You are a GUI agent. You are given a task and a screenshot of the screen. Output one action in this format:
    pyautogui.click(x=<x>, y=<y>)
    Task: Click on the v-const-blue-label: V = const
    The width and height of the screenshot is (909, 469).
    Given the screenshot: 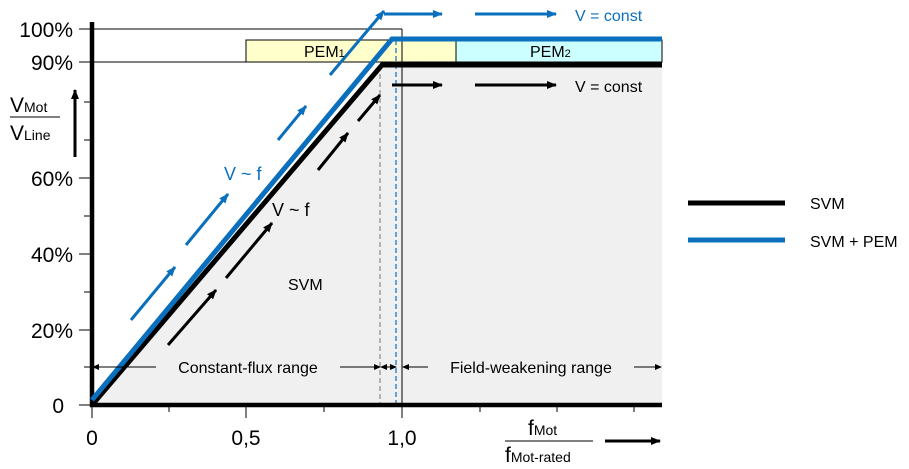 What is the action you would take?
    pyautogui.click(x=609, y=16)
    